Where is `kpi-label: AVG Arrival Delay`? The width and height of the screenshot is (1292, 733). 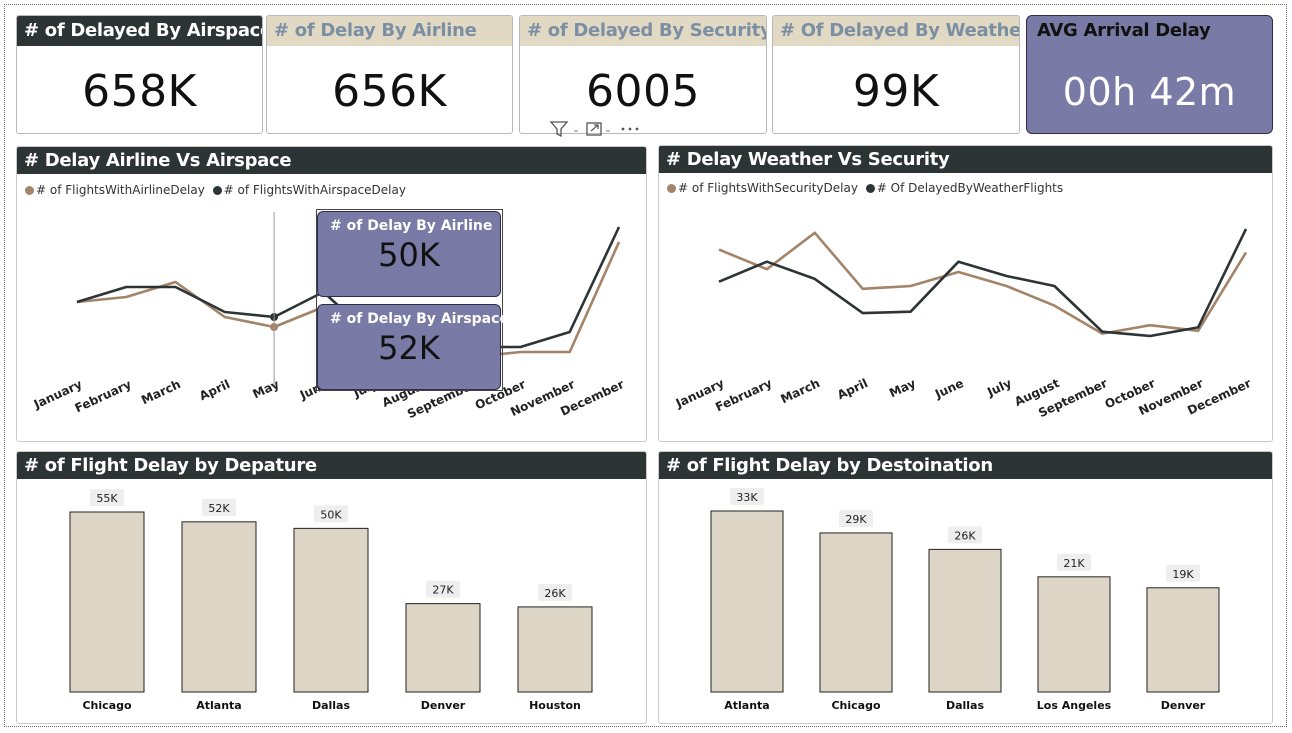
kpi-label: AVG Arrival Delay is located at coordinates (1124, 30).